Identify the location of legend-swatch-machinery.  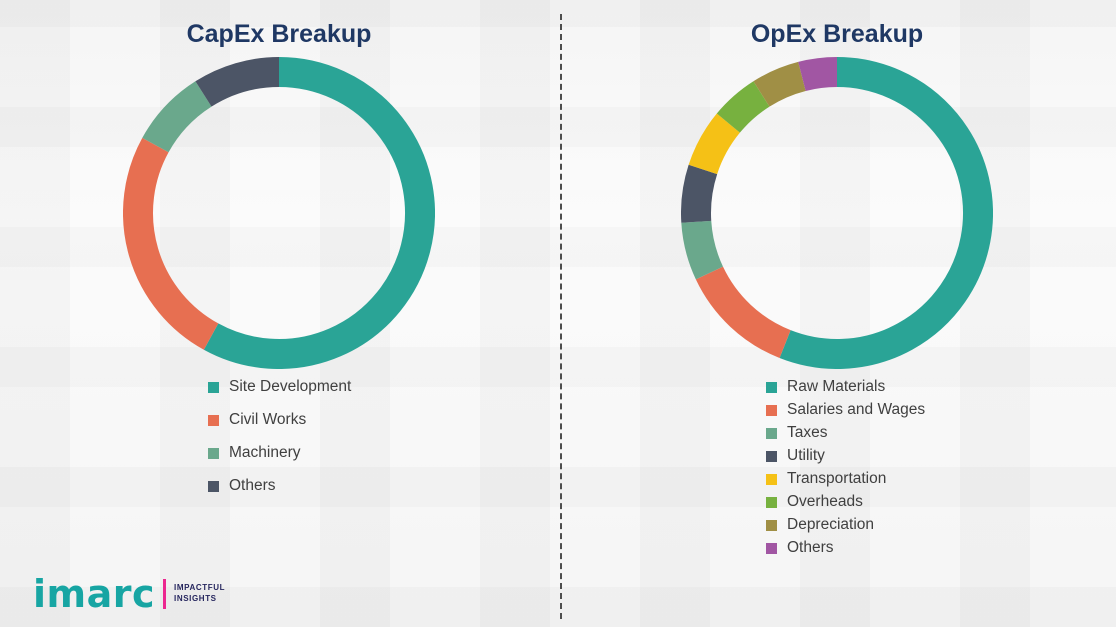
(213, 453).